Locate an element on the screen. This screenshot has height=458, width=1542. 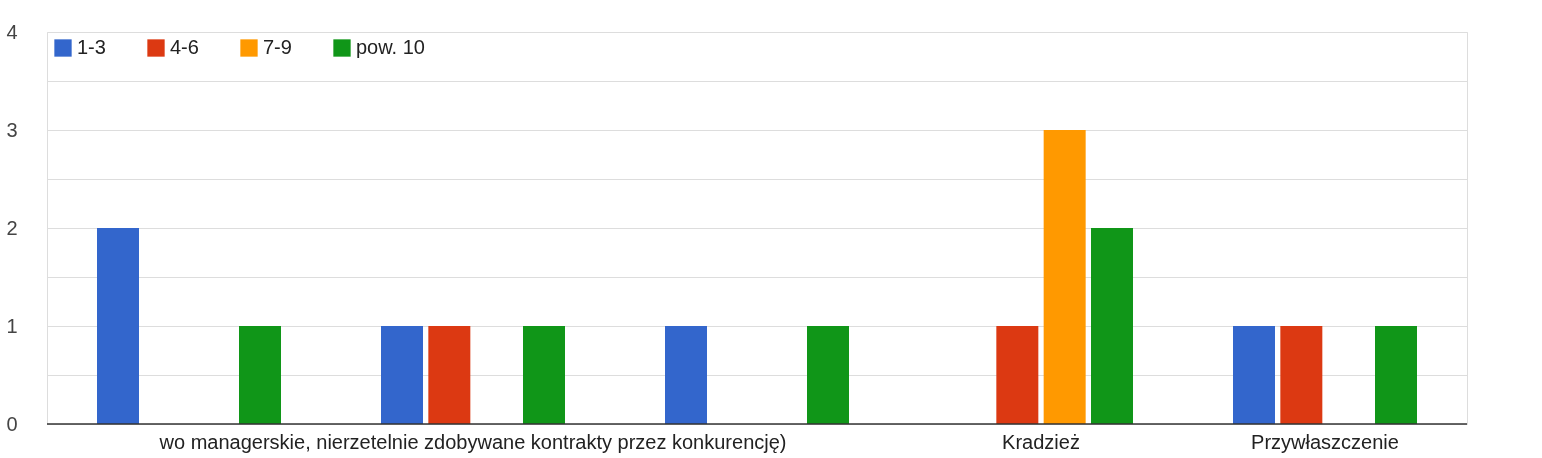
legend-label: pow. 10 is located at coordinates (390, 47).